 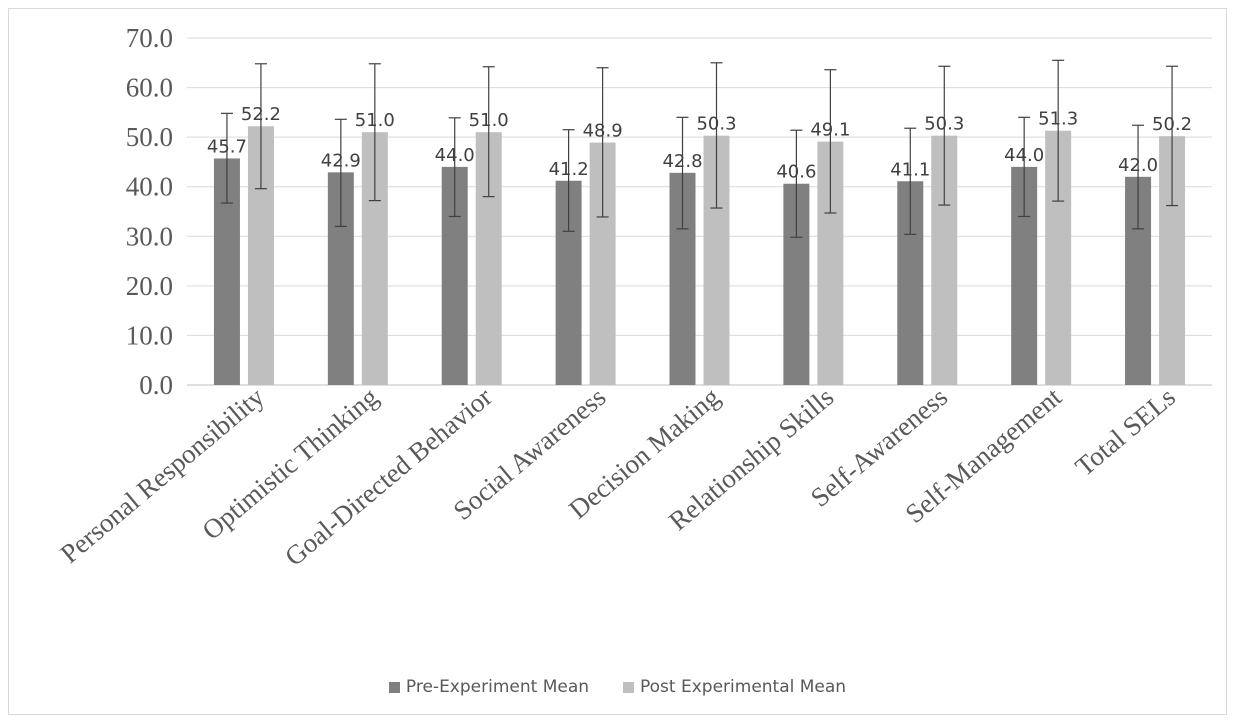 I want to click on data-label: 42.9, so click(x=341, y=160).